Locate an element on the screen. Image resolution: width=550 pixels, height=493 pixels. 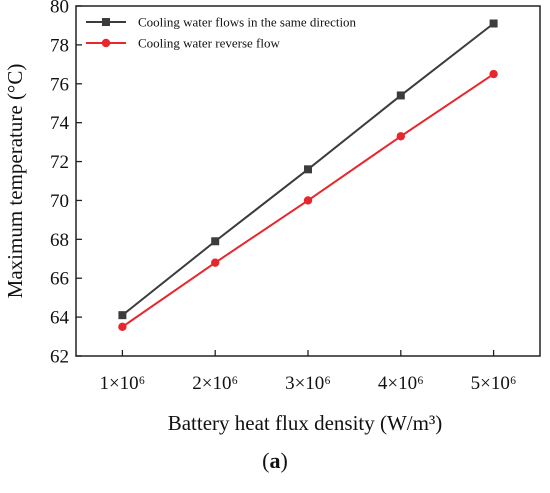
y-tick-label: 74 is located at coordinates (60, 123).